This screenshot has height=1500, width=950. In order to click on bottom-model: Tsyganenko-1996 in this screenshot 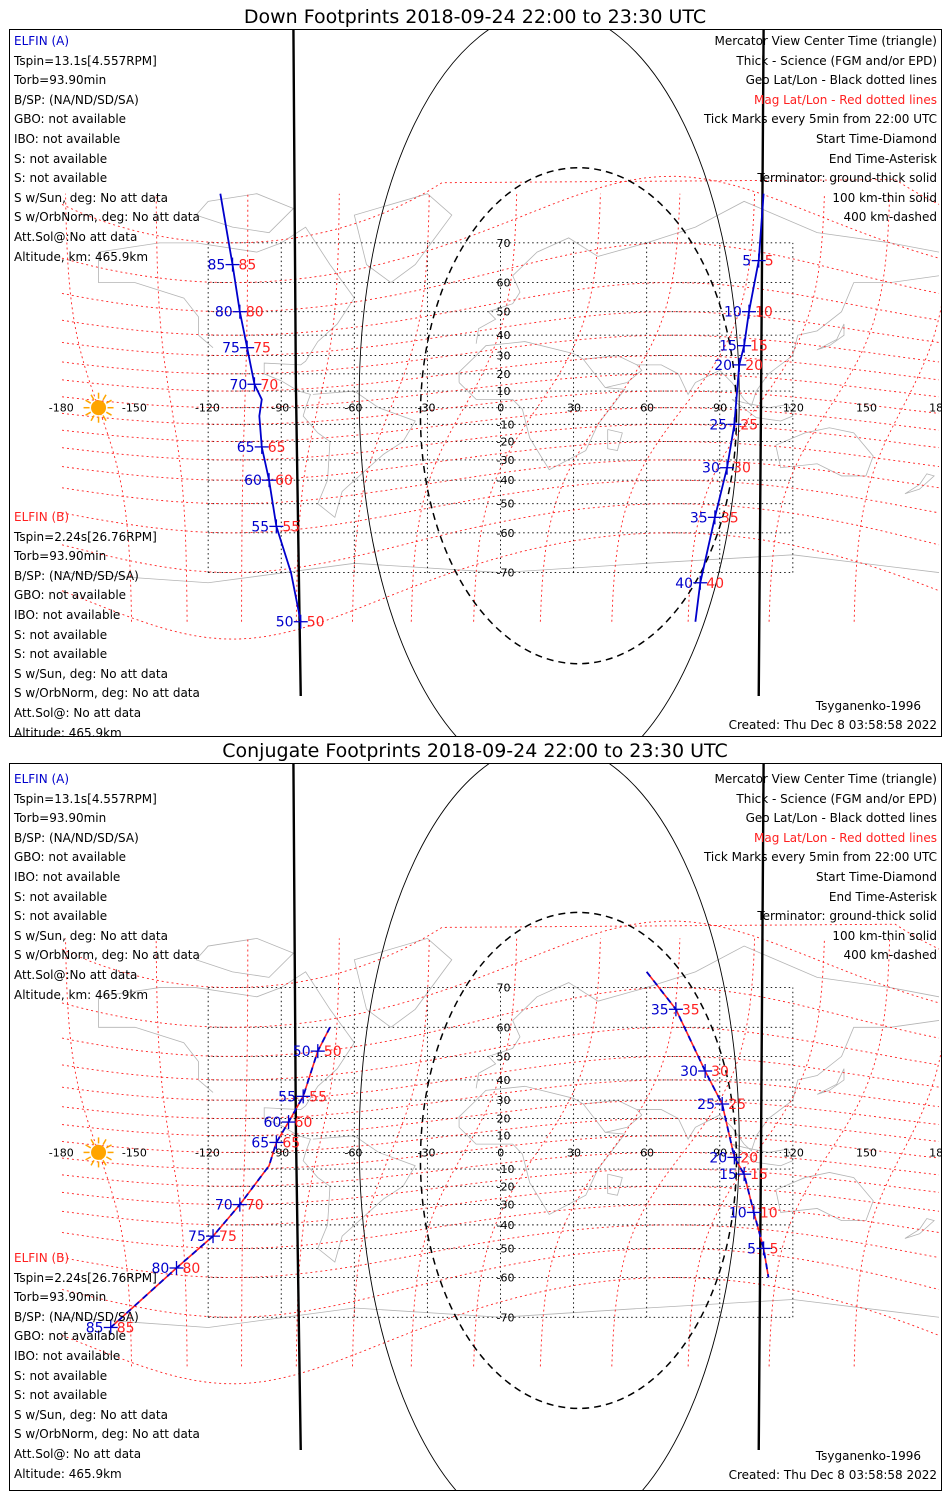, I will do `click(868, 1456)`.